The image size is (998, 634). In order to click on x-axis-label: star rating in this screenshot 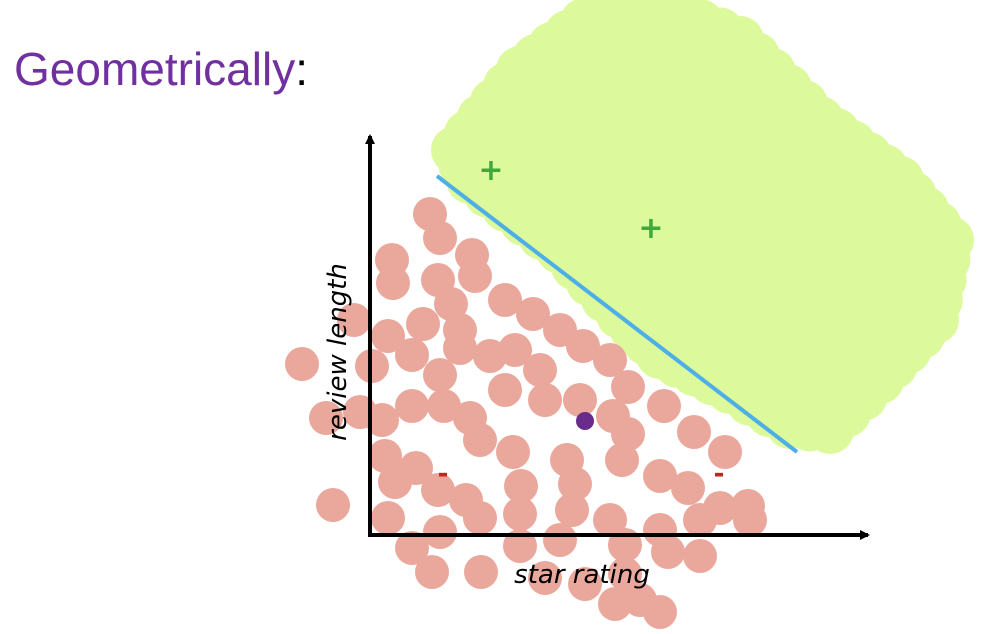, I will do `click(582, 575)`.